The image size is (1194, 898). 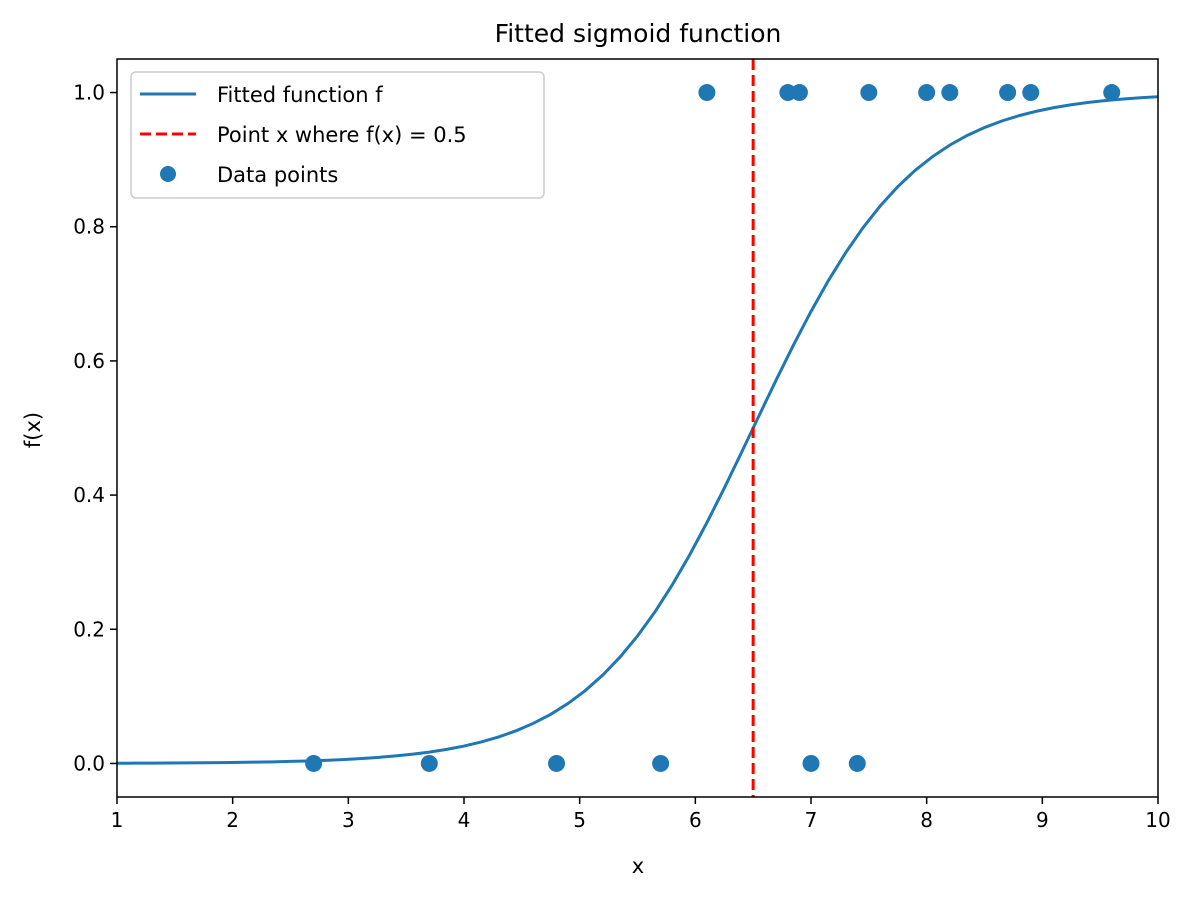 What do you see at coordinates (89, 629) in the screenshot?
I see `y-tick-label: 0.2` at bounding box center [89, 629].